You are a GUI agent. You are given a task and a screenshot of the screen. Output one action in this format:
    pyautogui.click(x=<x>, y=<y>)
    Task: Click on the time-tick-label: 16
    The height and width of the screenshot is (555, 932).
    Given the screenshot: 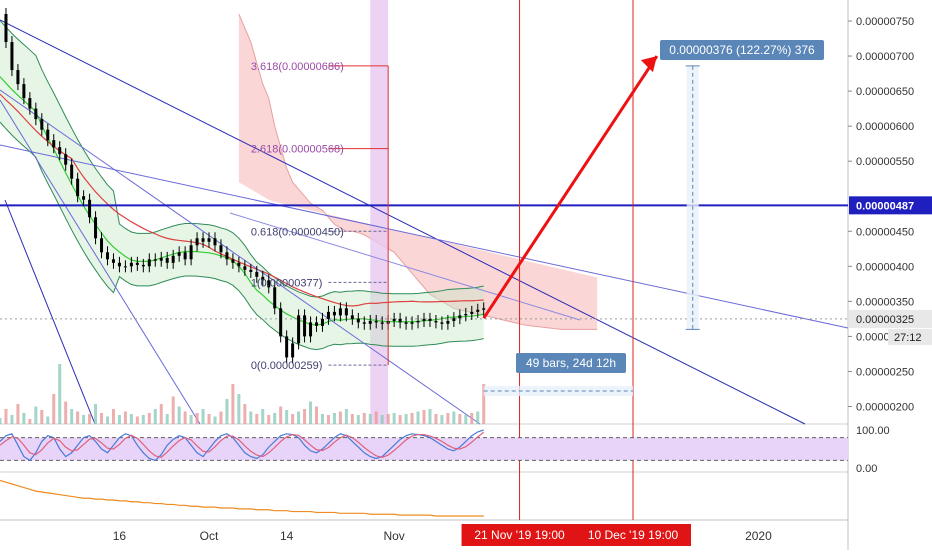 What is the action you would take?
    pyautogui.click(x=120, y=536)
    